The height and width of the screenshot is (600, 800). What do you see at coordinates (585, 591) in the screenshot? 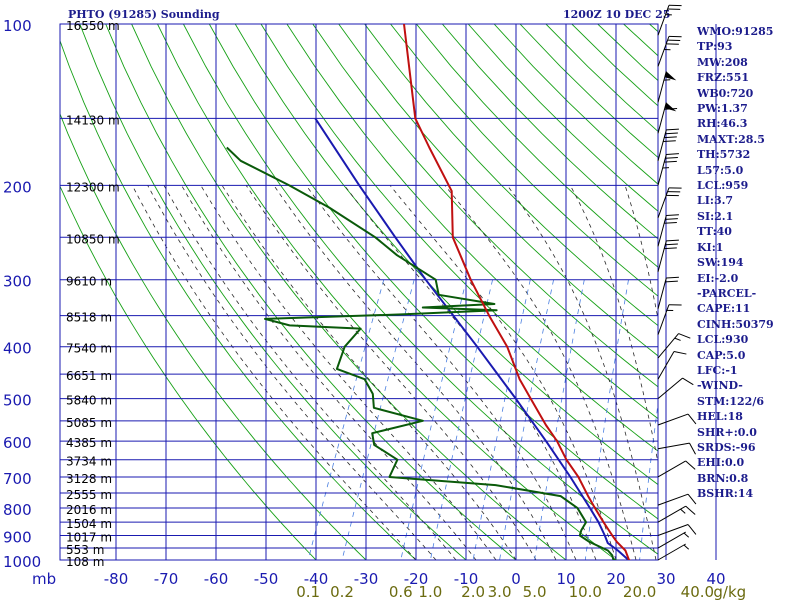
I see `mixing-ratio-tick-label: 10.0` at bounding box center [585, 591].